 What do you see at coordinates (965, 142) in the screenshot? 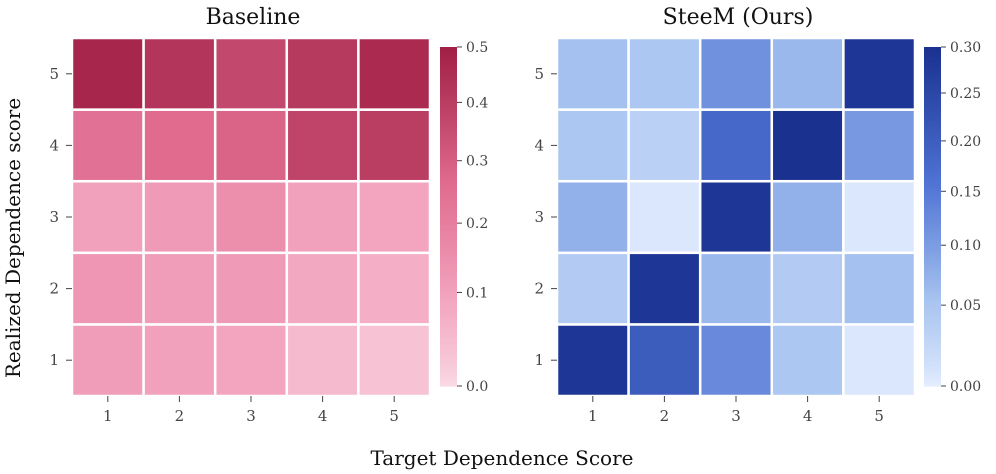
I see `steem-colorbar-tick-label: 0.20` at bounding box center [965, 142].